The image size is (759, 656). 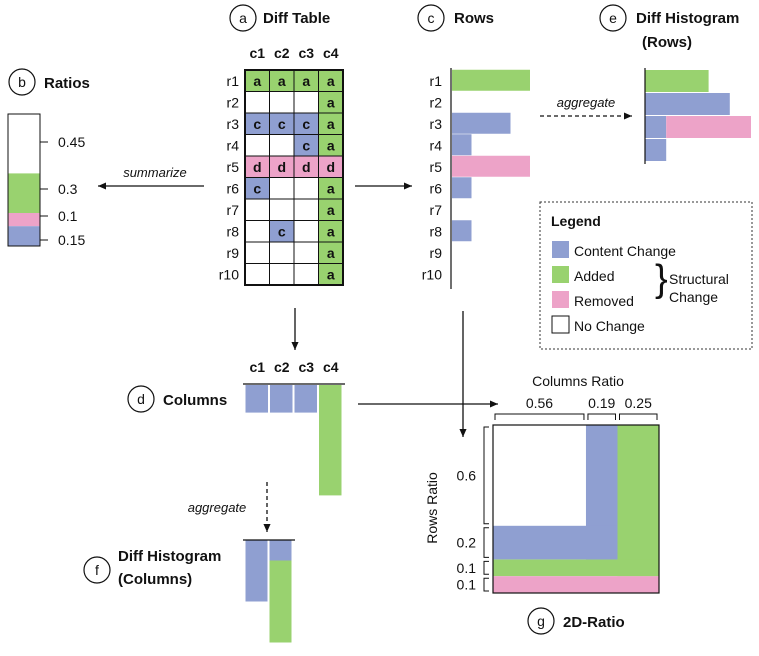 I want to click on legend-swatch-added, so click(x=560, y=274).